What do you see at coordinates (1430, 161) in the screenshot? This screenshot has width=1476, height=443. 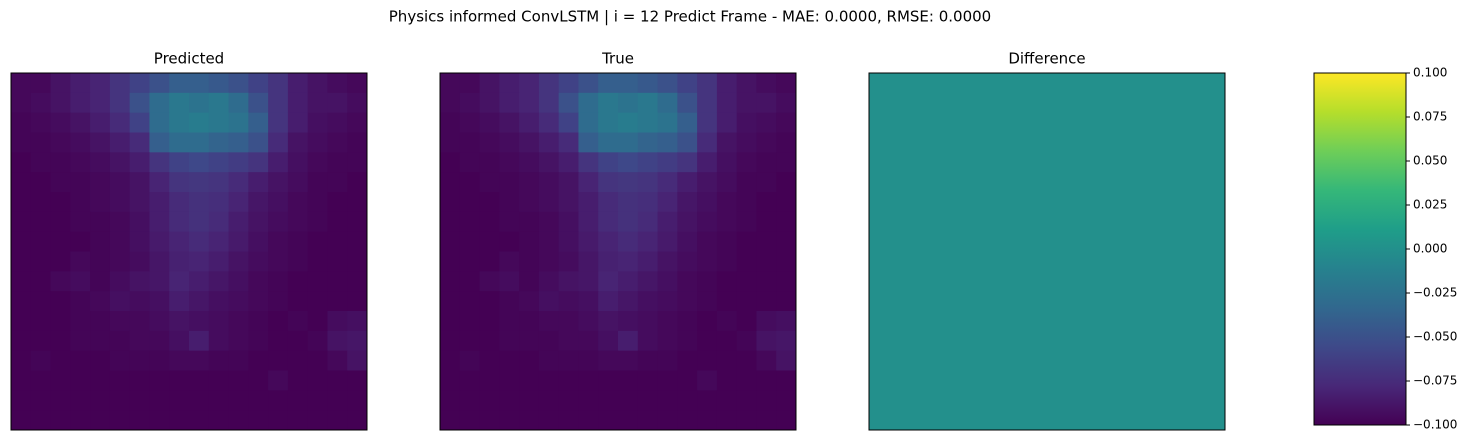 I see `colorbar-tick-label: 0.050` at bounding box center [1430, 161].